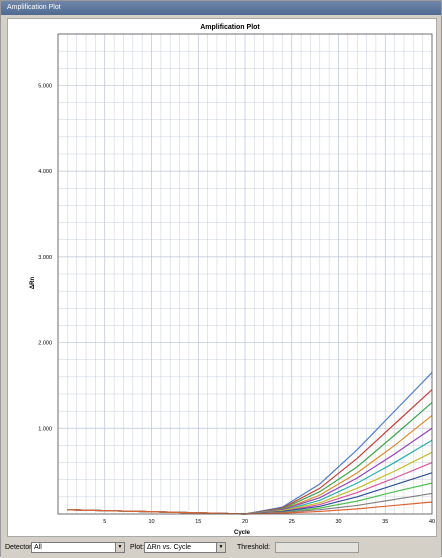 This screenshot has width=442, height=558. Describe the element at coordinates (198, 522) in the screenshot. I see `x-tick-label: 15` at that location.